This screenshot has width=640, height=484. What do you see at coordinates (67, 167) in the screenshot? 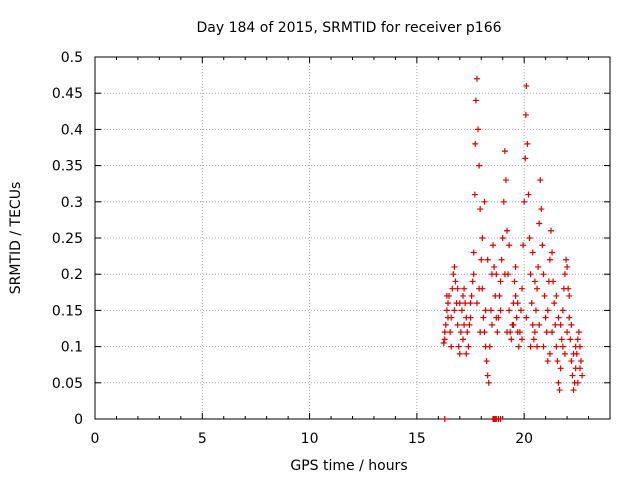
I see `y-tick-label: 0.35` at bounding box center [67, 167].